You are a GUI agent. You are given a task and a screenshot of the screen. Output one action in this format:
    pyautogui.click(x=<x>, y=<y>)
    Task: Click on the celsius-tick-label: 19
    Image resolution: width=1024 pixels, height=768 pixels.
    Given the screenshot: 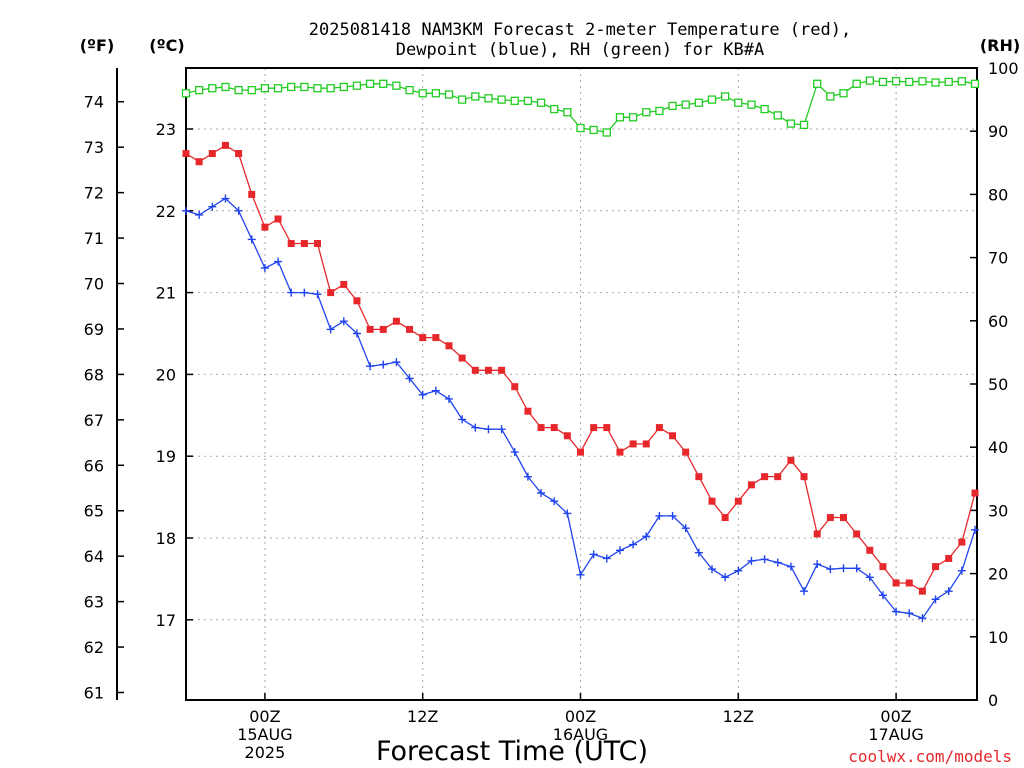 What is the action you would take?
    pyautogui.click(x=166, y=456)
    